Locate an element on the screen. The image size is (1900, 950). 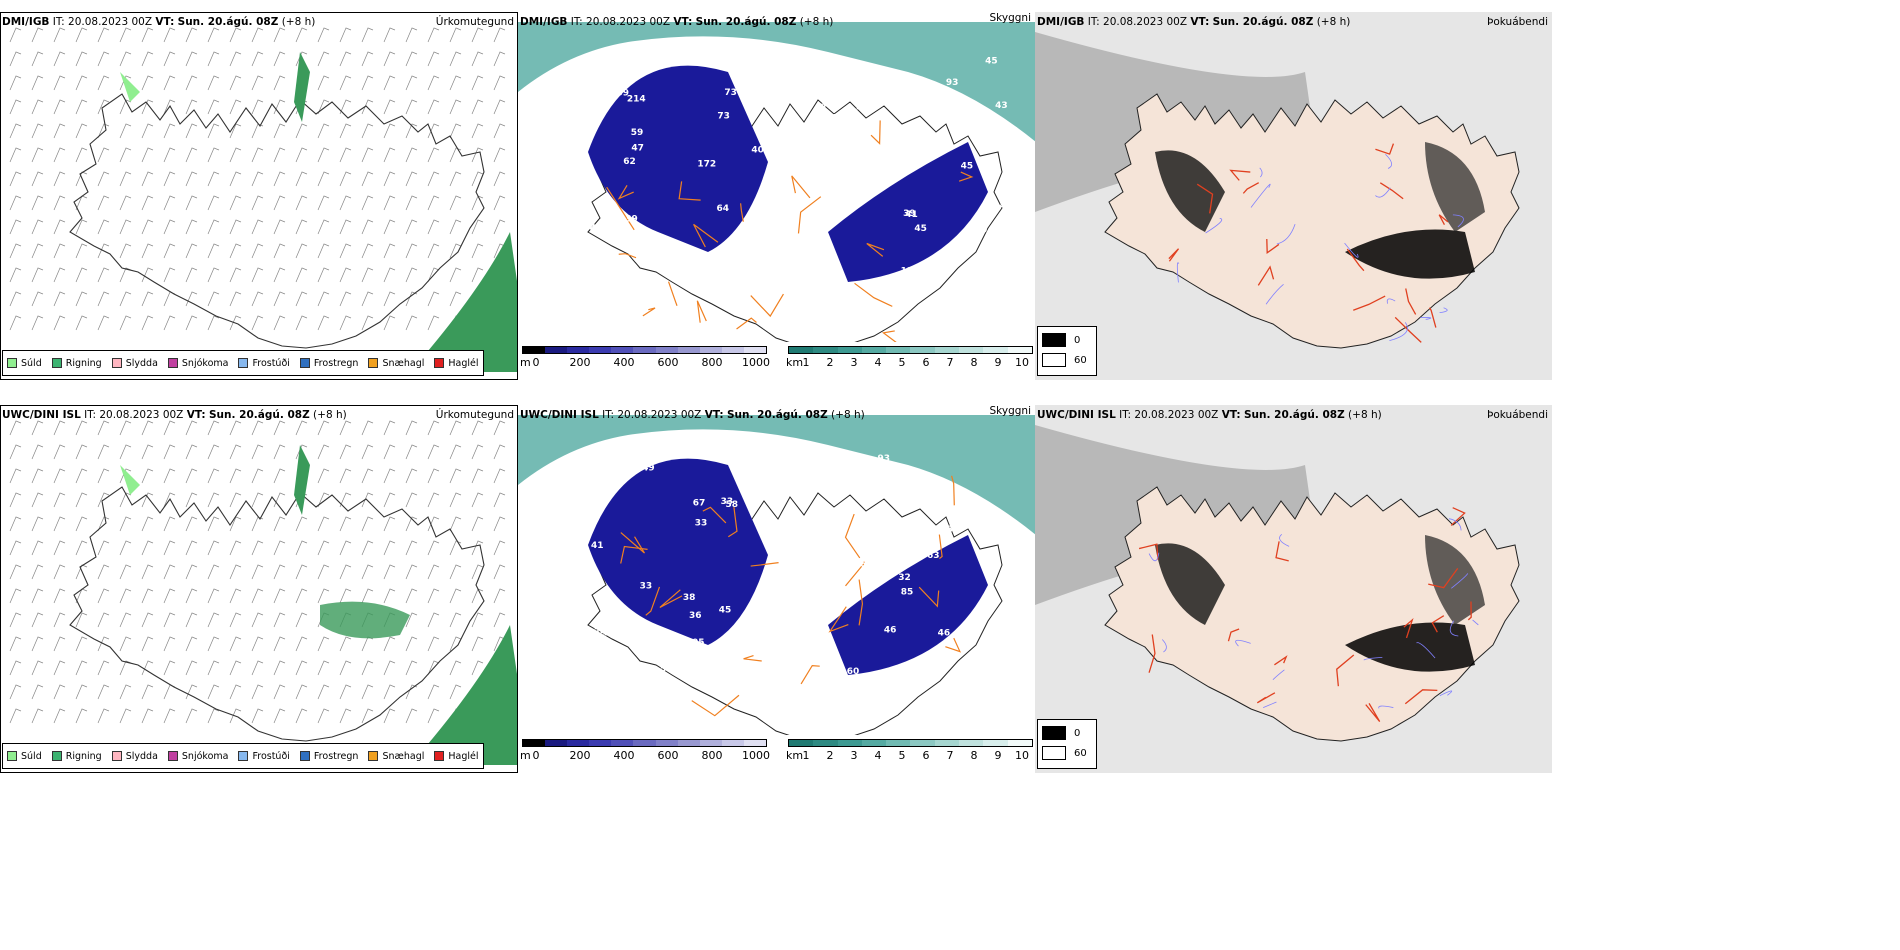
legend-label: Rigning is located at coordinates (83, 756).